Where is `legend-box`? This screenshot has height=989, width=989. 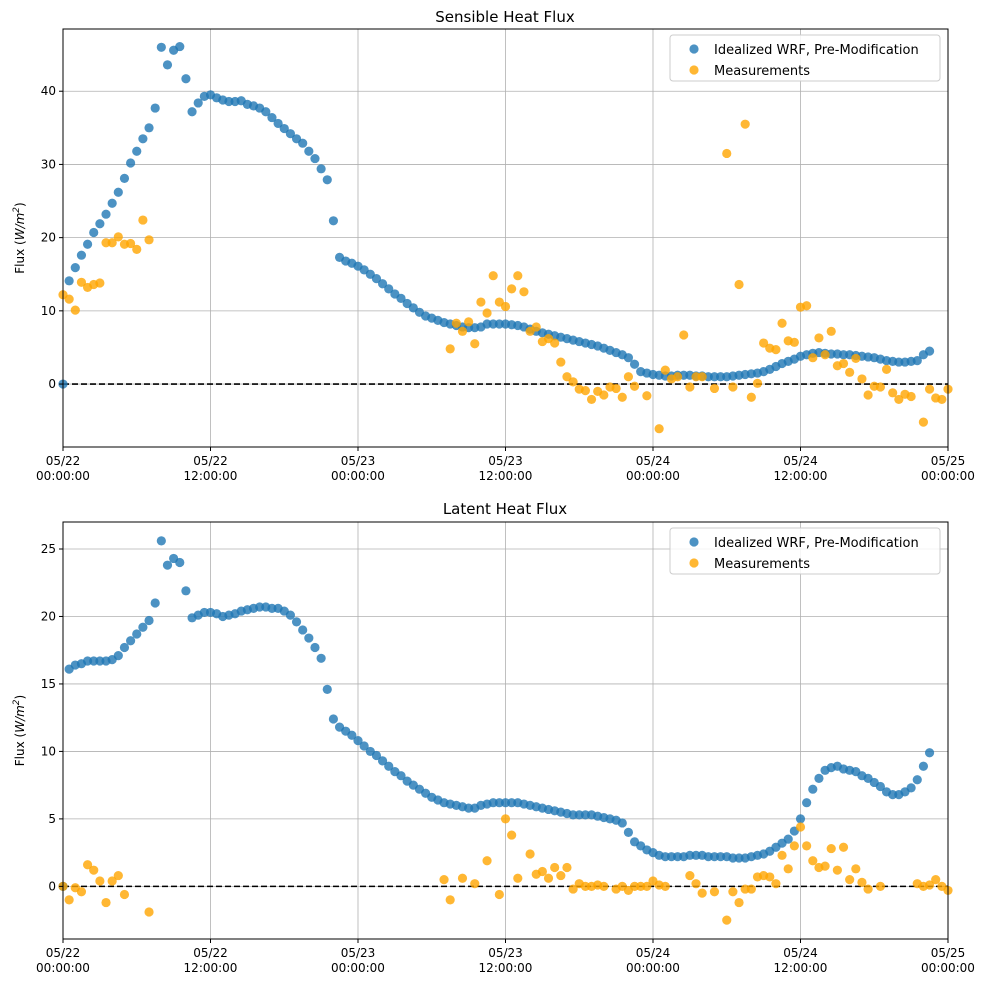
legend-box is located at coordinates (805, 58).